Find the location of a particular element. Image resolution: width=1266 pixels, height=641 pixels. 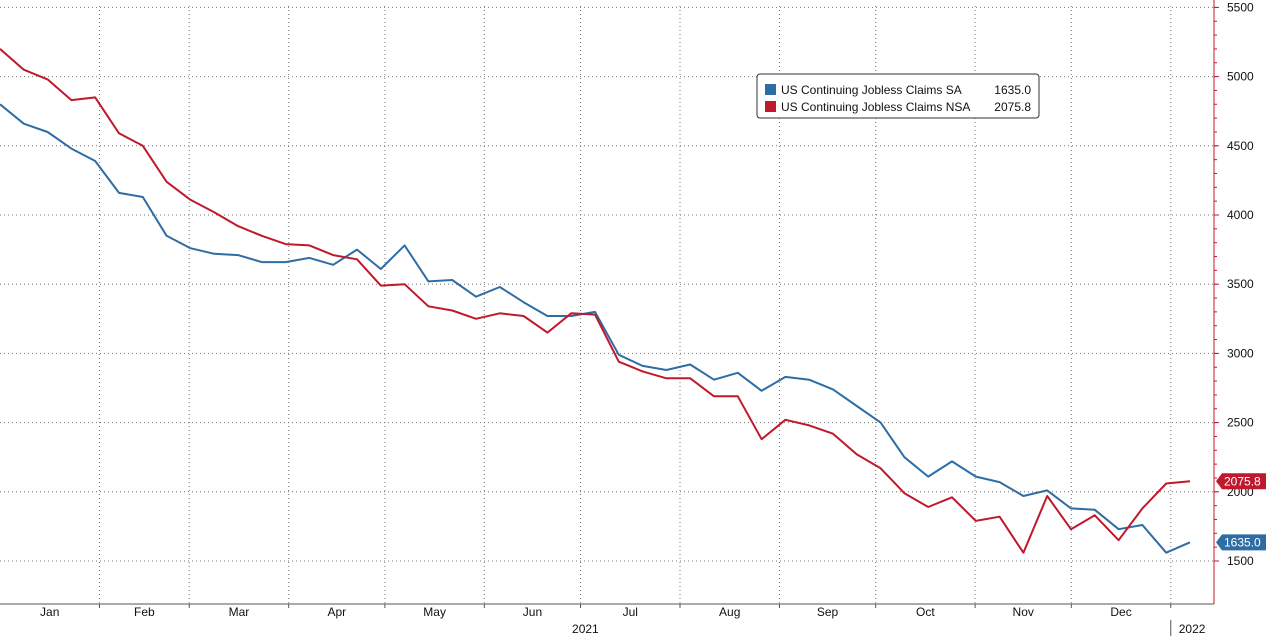

legend-box is located at coordinates (898, 96).